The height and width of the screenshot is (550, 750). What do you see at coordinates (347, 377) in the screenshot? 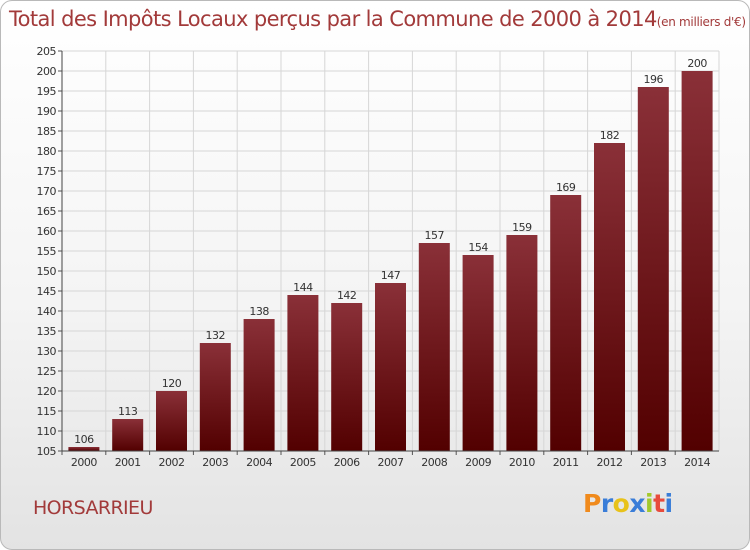
I see `bar-2006` at bounding box center [347, 377].